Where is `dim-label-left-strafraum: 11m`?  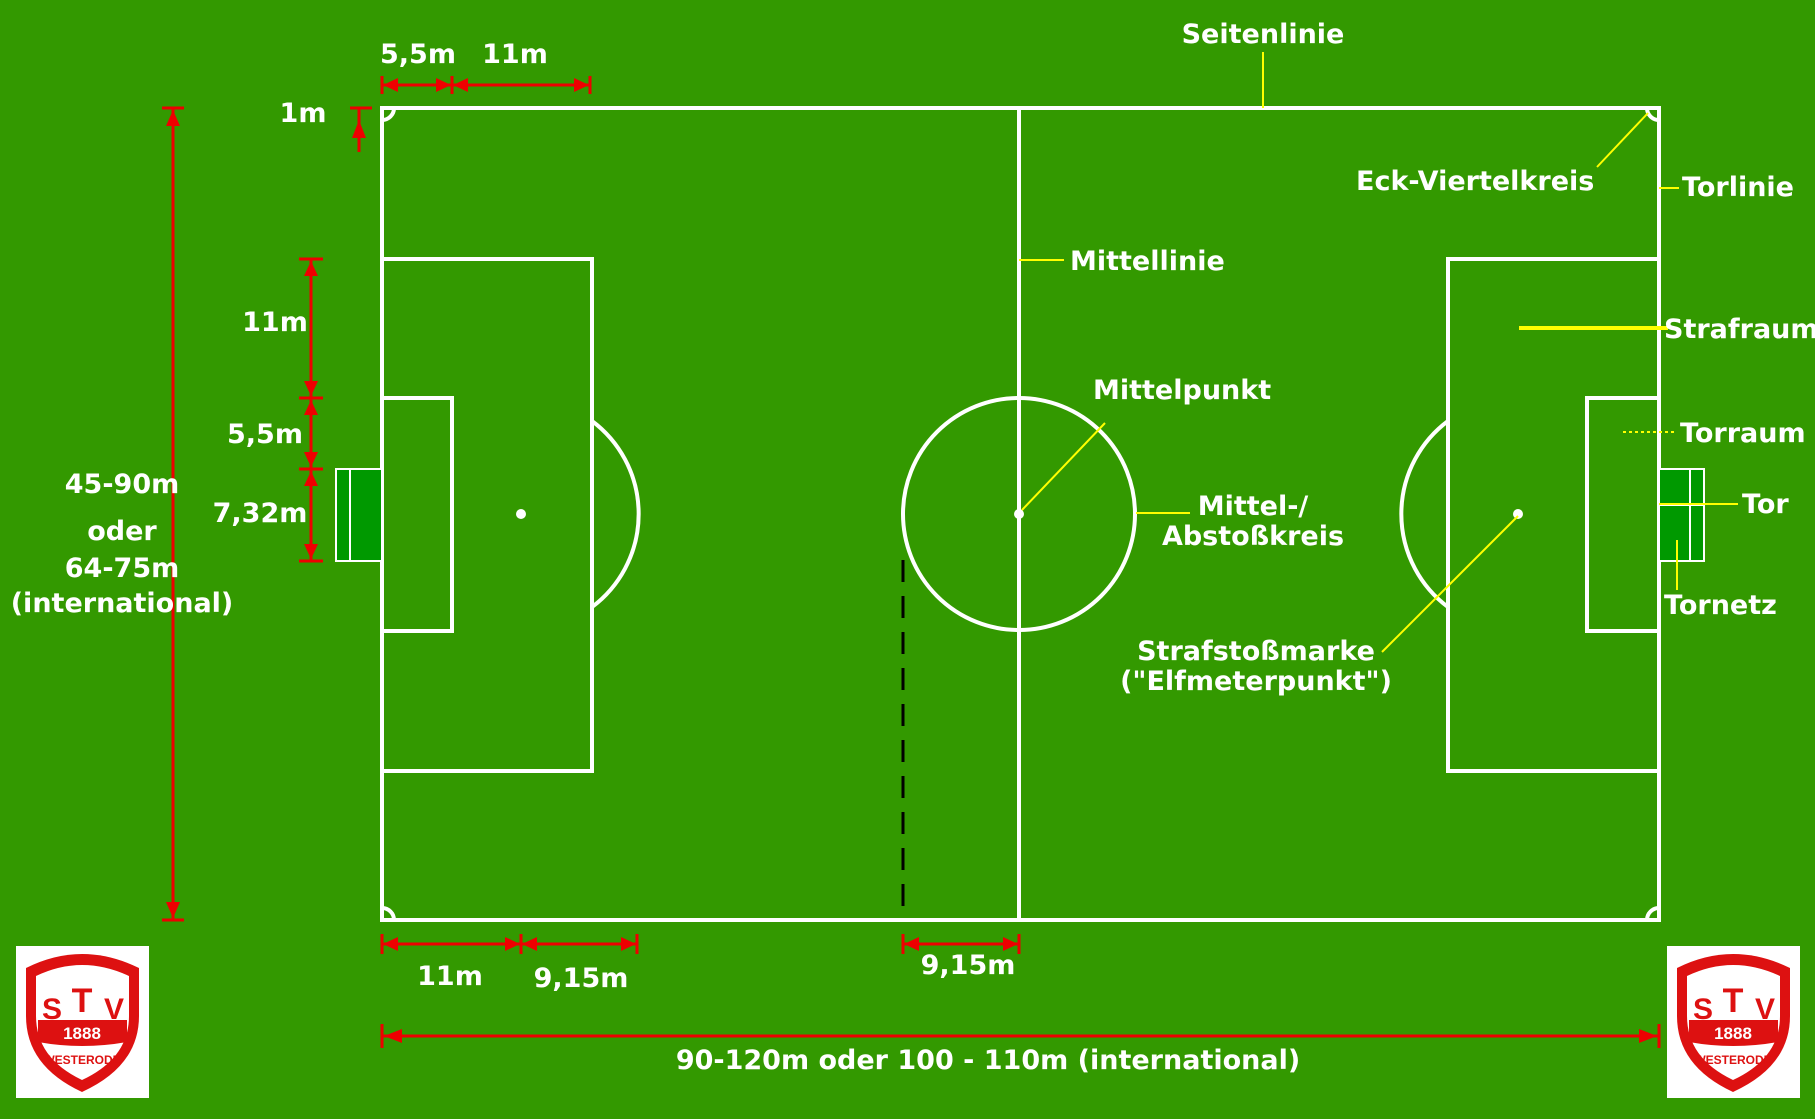 dim-label-left-strafraum: 11m is located at coordinates (275, 322).